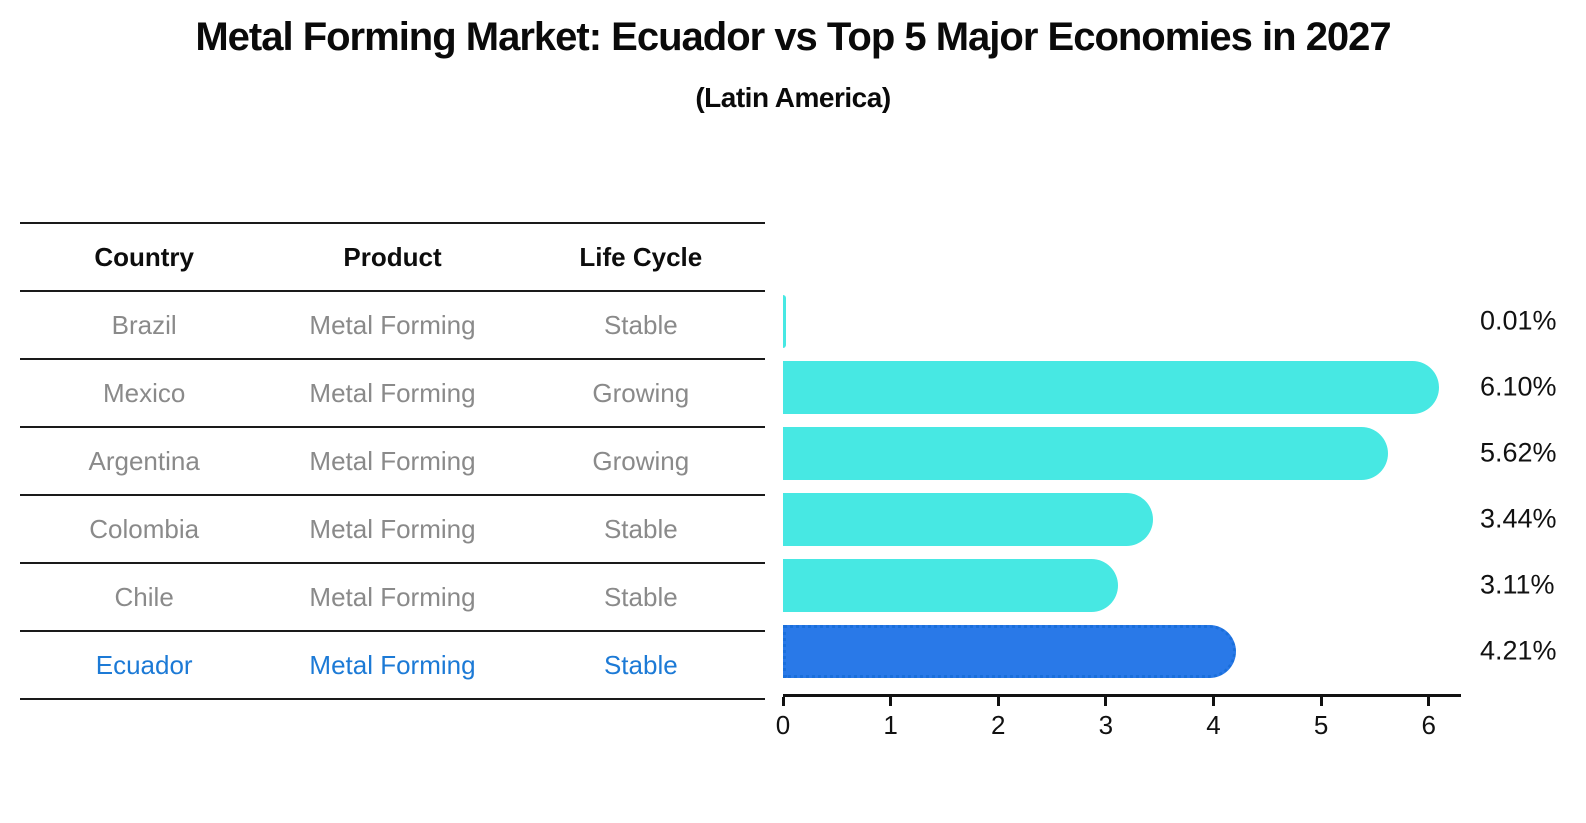 Image resolution: width=1586 pixels, height=823 pixels. I want to click on table-row-chile: Chile Metal Forming Stable, so click(392, 598).